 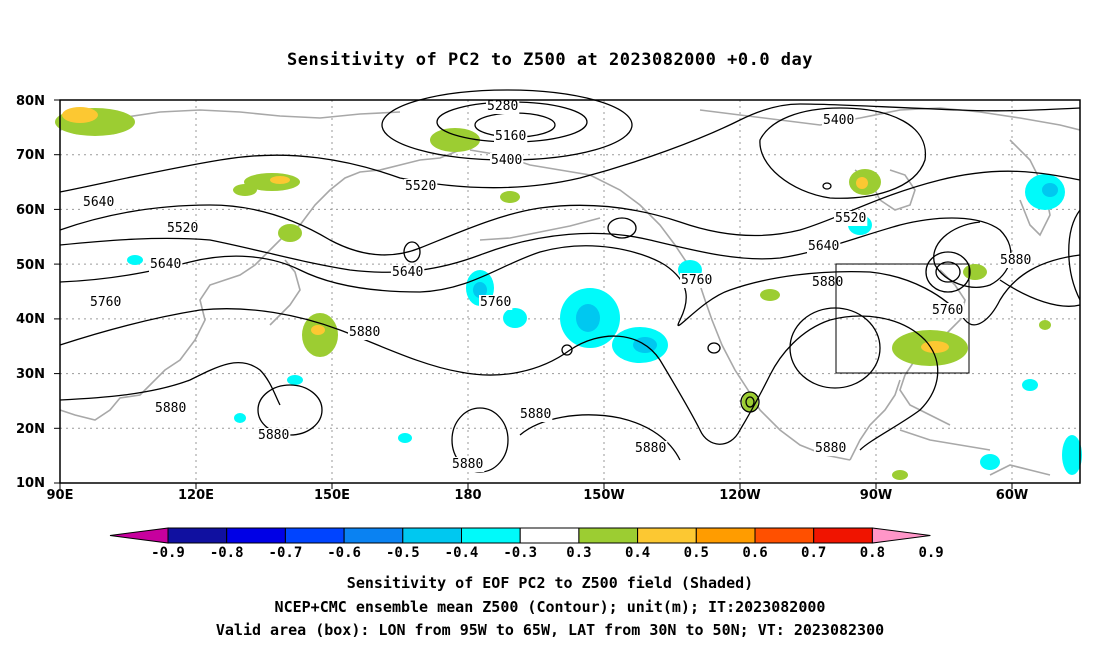 What do you see at coordinates (286, 553) in the screenshot?
I see `colorbar-label: -0.7` at bounding box center [286, 553].